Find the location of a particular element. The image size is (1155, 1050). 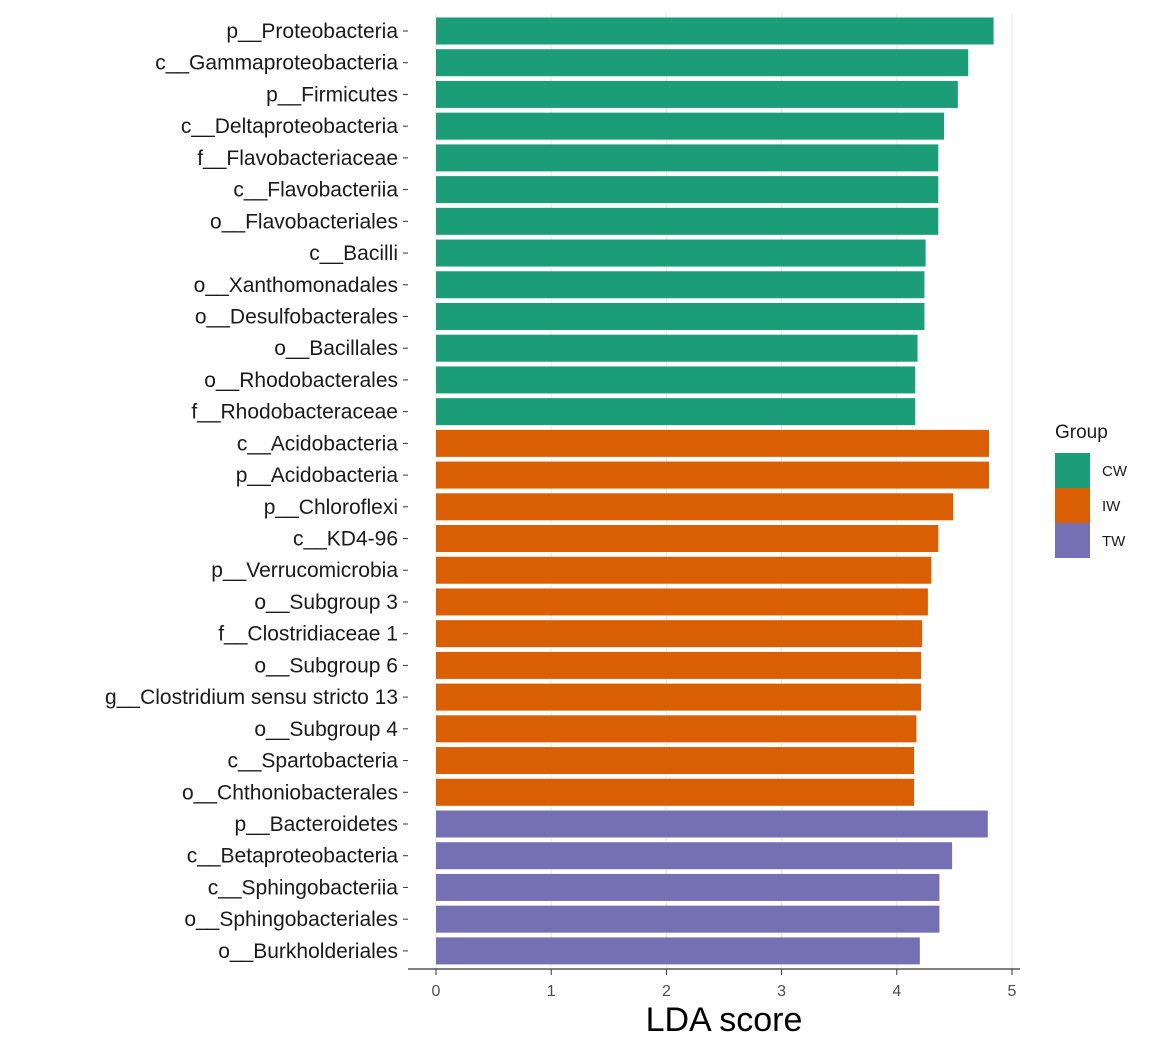

legend-title: Group is located at coordinates (1081, 432).